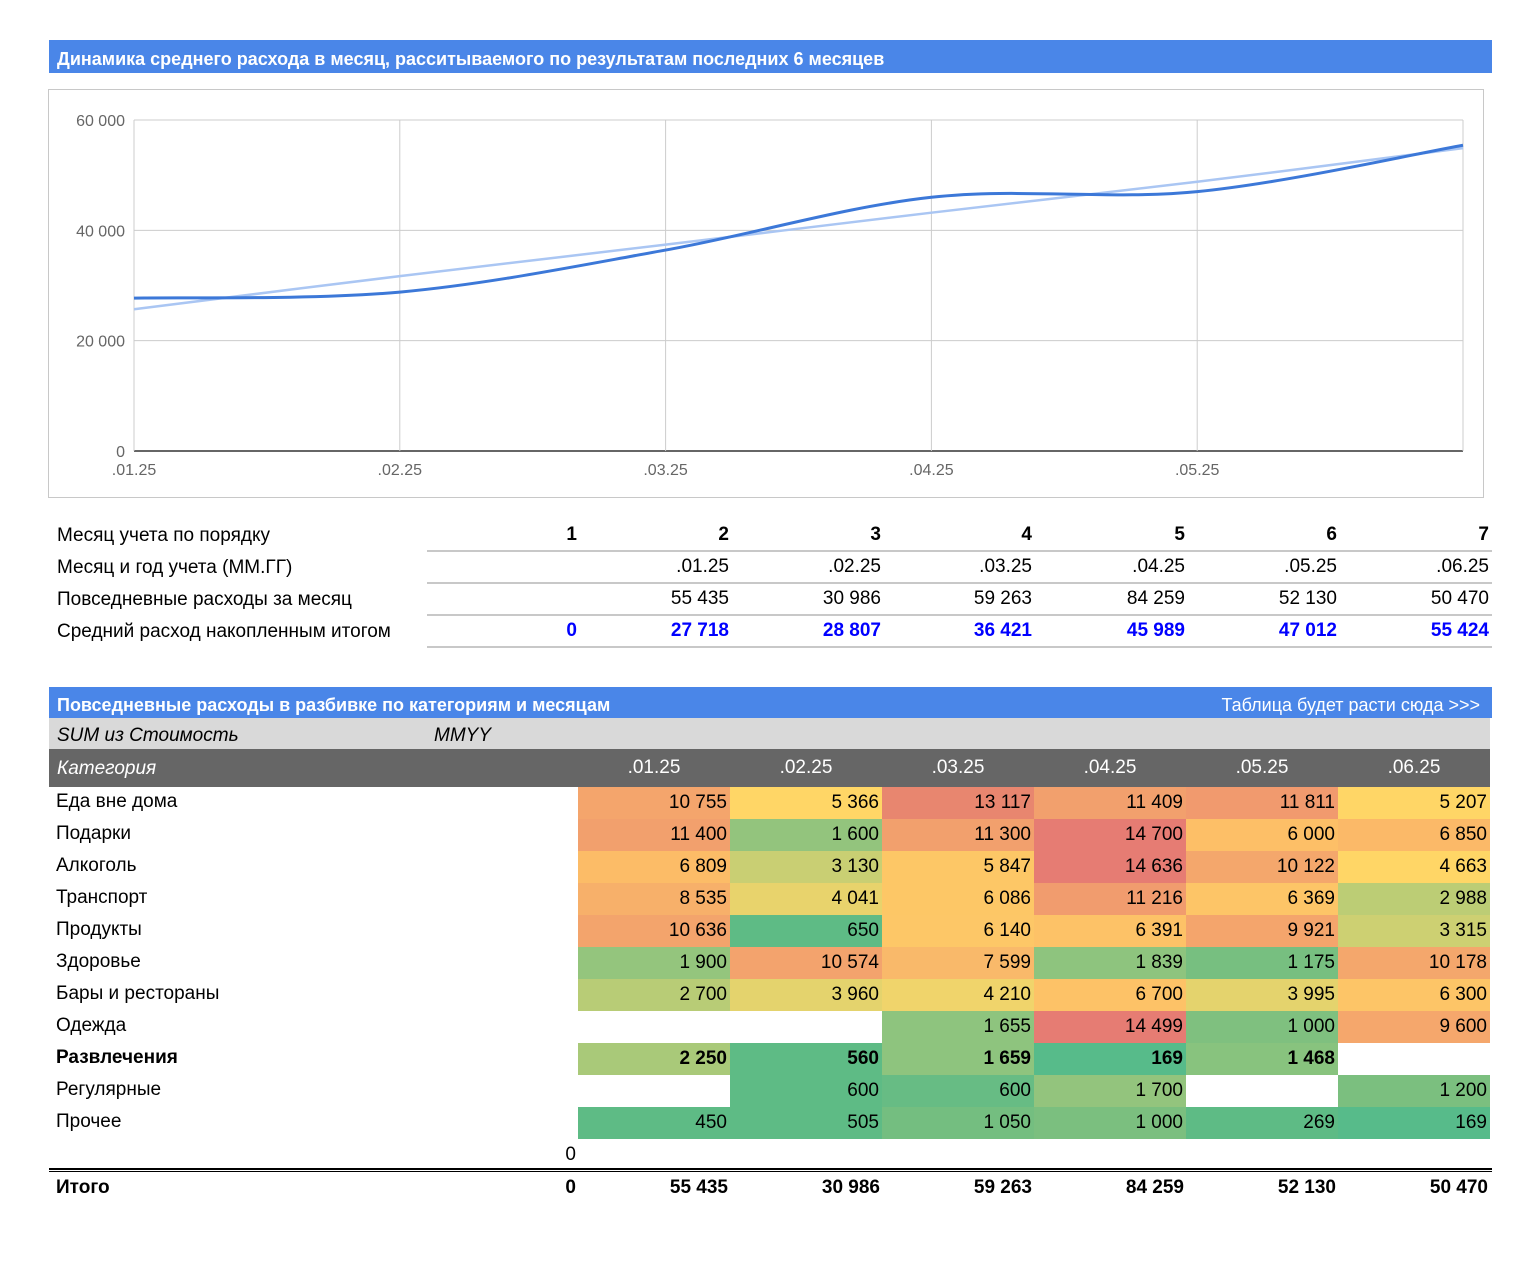 Image resolution: width=1532 pixels, height=1262 pixels. What do you see at coordinates (806, 963) in the screenshot?
I see `pivot-cell: 10 574` at bounding box center [806, 963].